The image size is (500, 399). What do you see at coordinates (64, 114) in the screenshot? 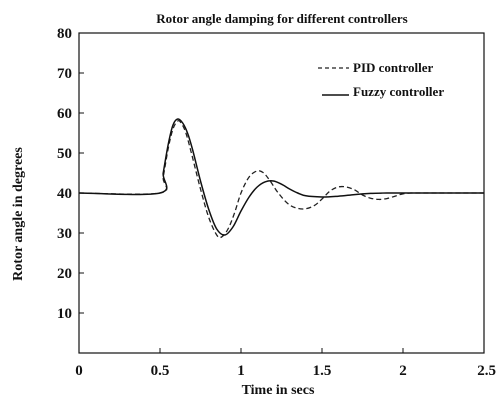
I see `y-tick-label: 60` at bounding box center [64, 114].